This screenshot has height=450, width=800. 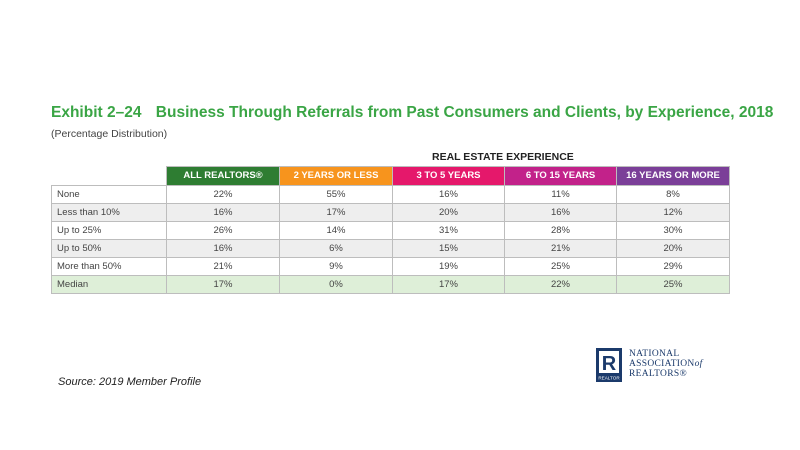 I want to click on column-header: ALL REALTORS®, so click(x=223, y=176).